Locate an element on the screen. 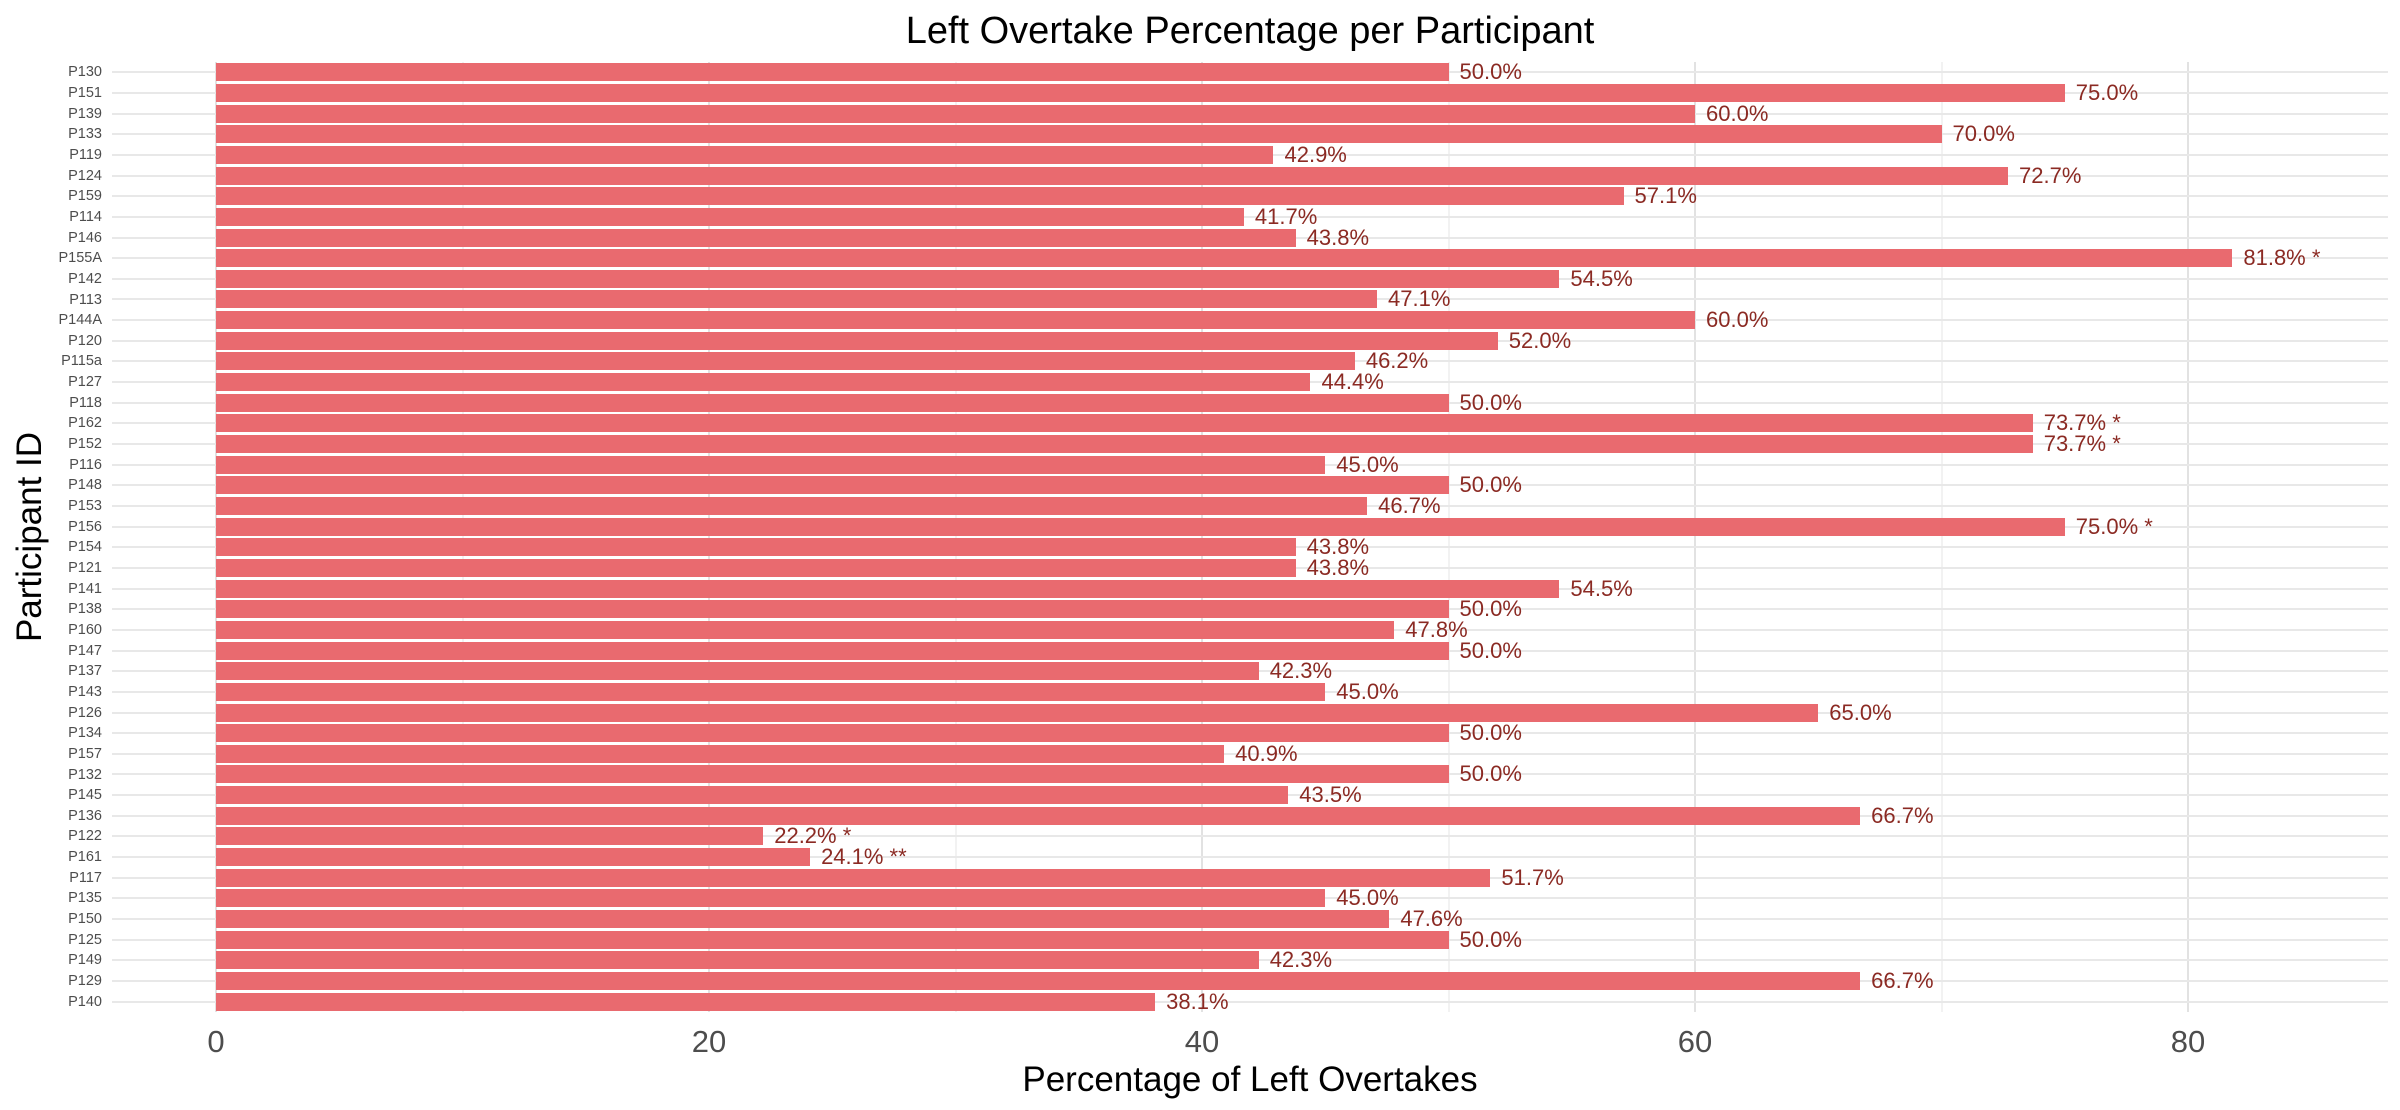  y-axis-label: P156 is located at coordinates (85, 526).